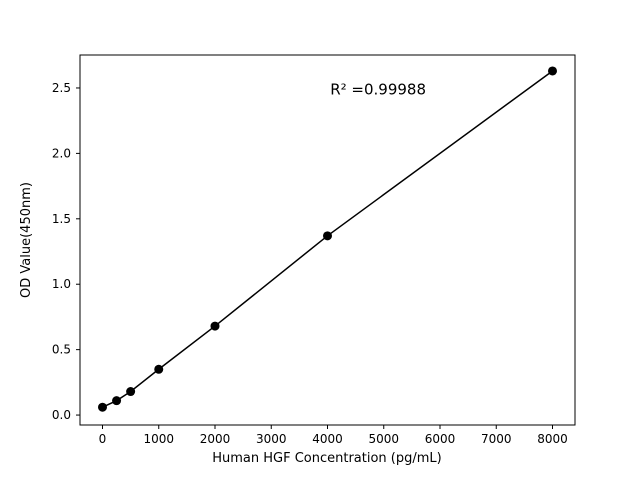 The image size is (640, 484). What do you see at coordinates (271, 439) in the screenshot?
I see `x-tick-label: 3000` at bounding box center [271, 439].